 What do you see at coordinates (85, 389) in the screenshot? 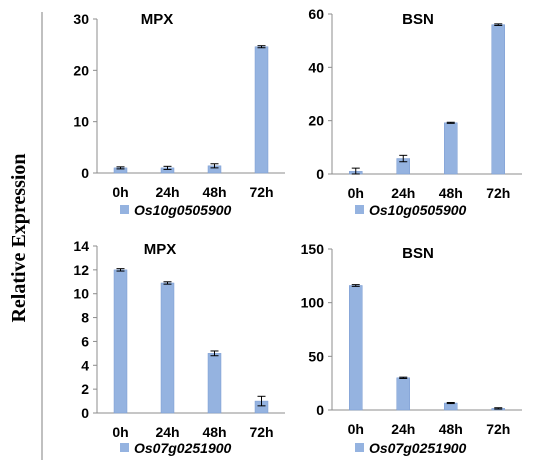
I see `y-tick-label: 2` at bounding box center [85, 389].